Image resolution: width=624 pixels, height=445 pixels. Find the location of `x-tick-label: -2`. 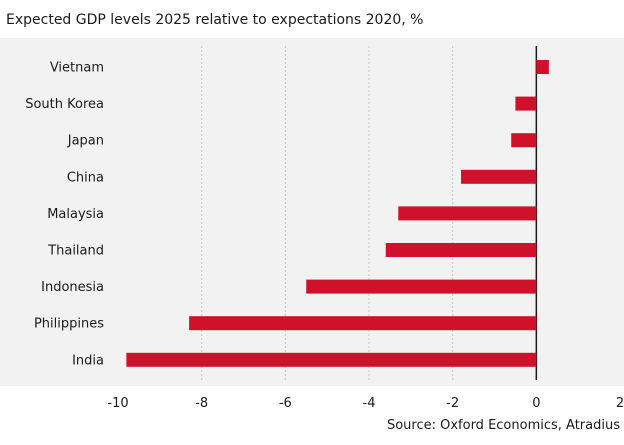

x-tick-label: -2 is located at coordinates (452, 403).